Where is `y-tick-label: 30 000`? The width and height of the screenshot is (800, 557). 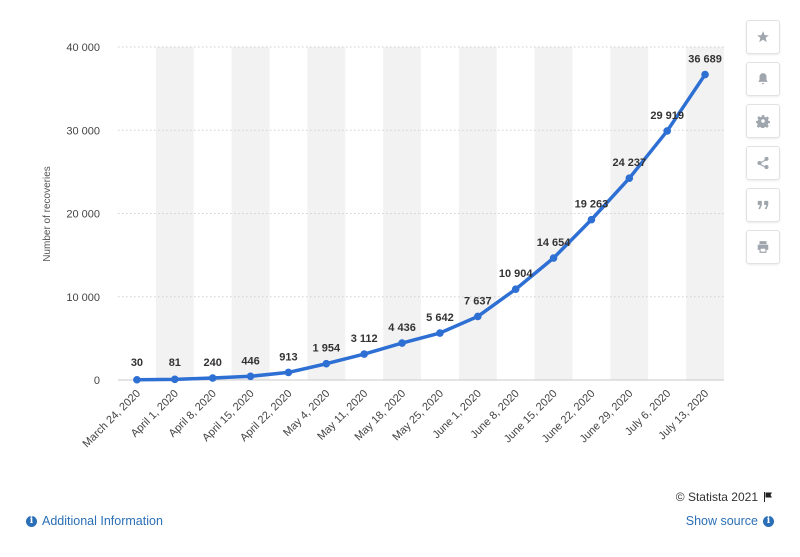
y-tick-label: 30 000 is located at coordinates (83, 131).